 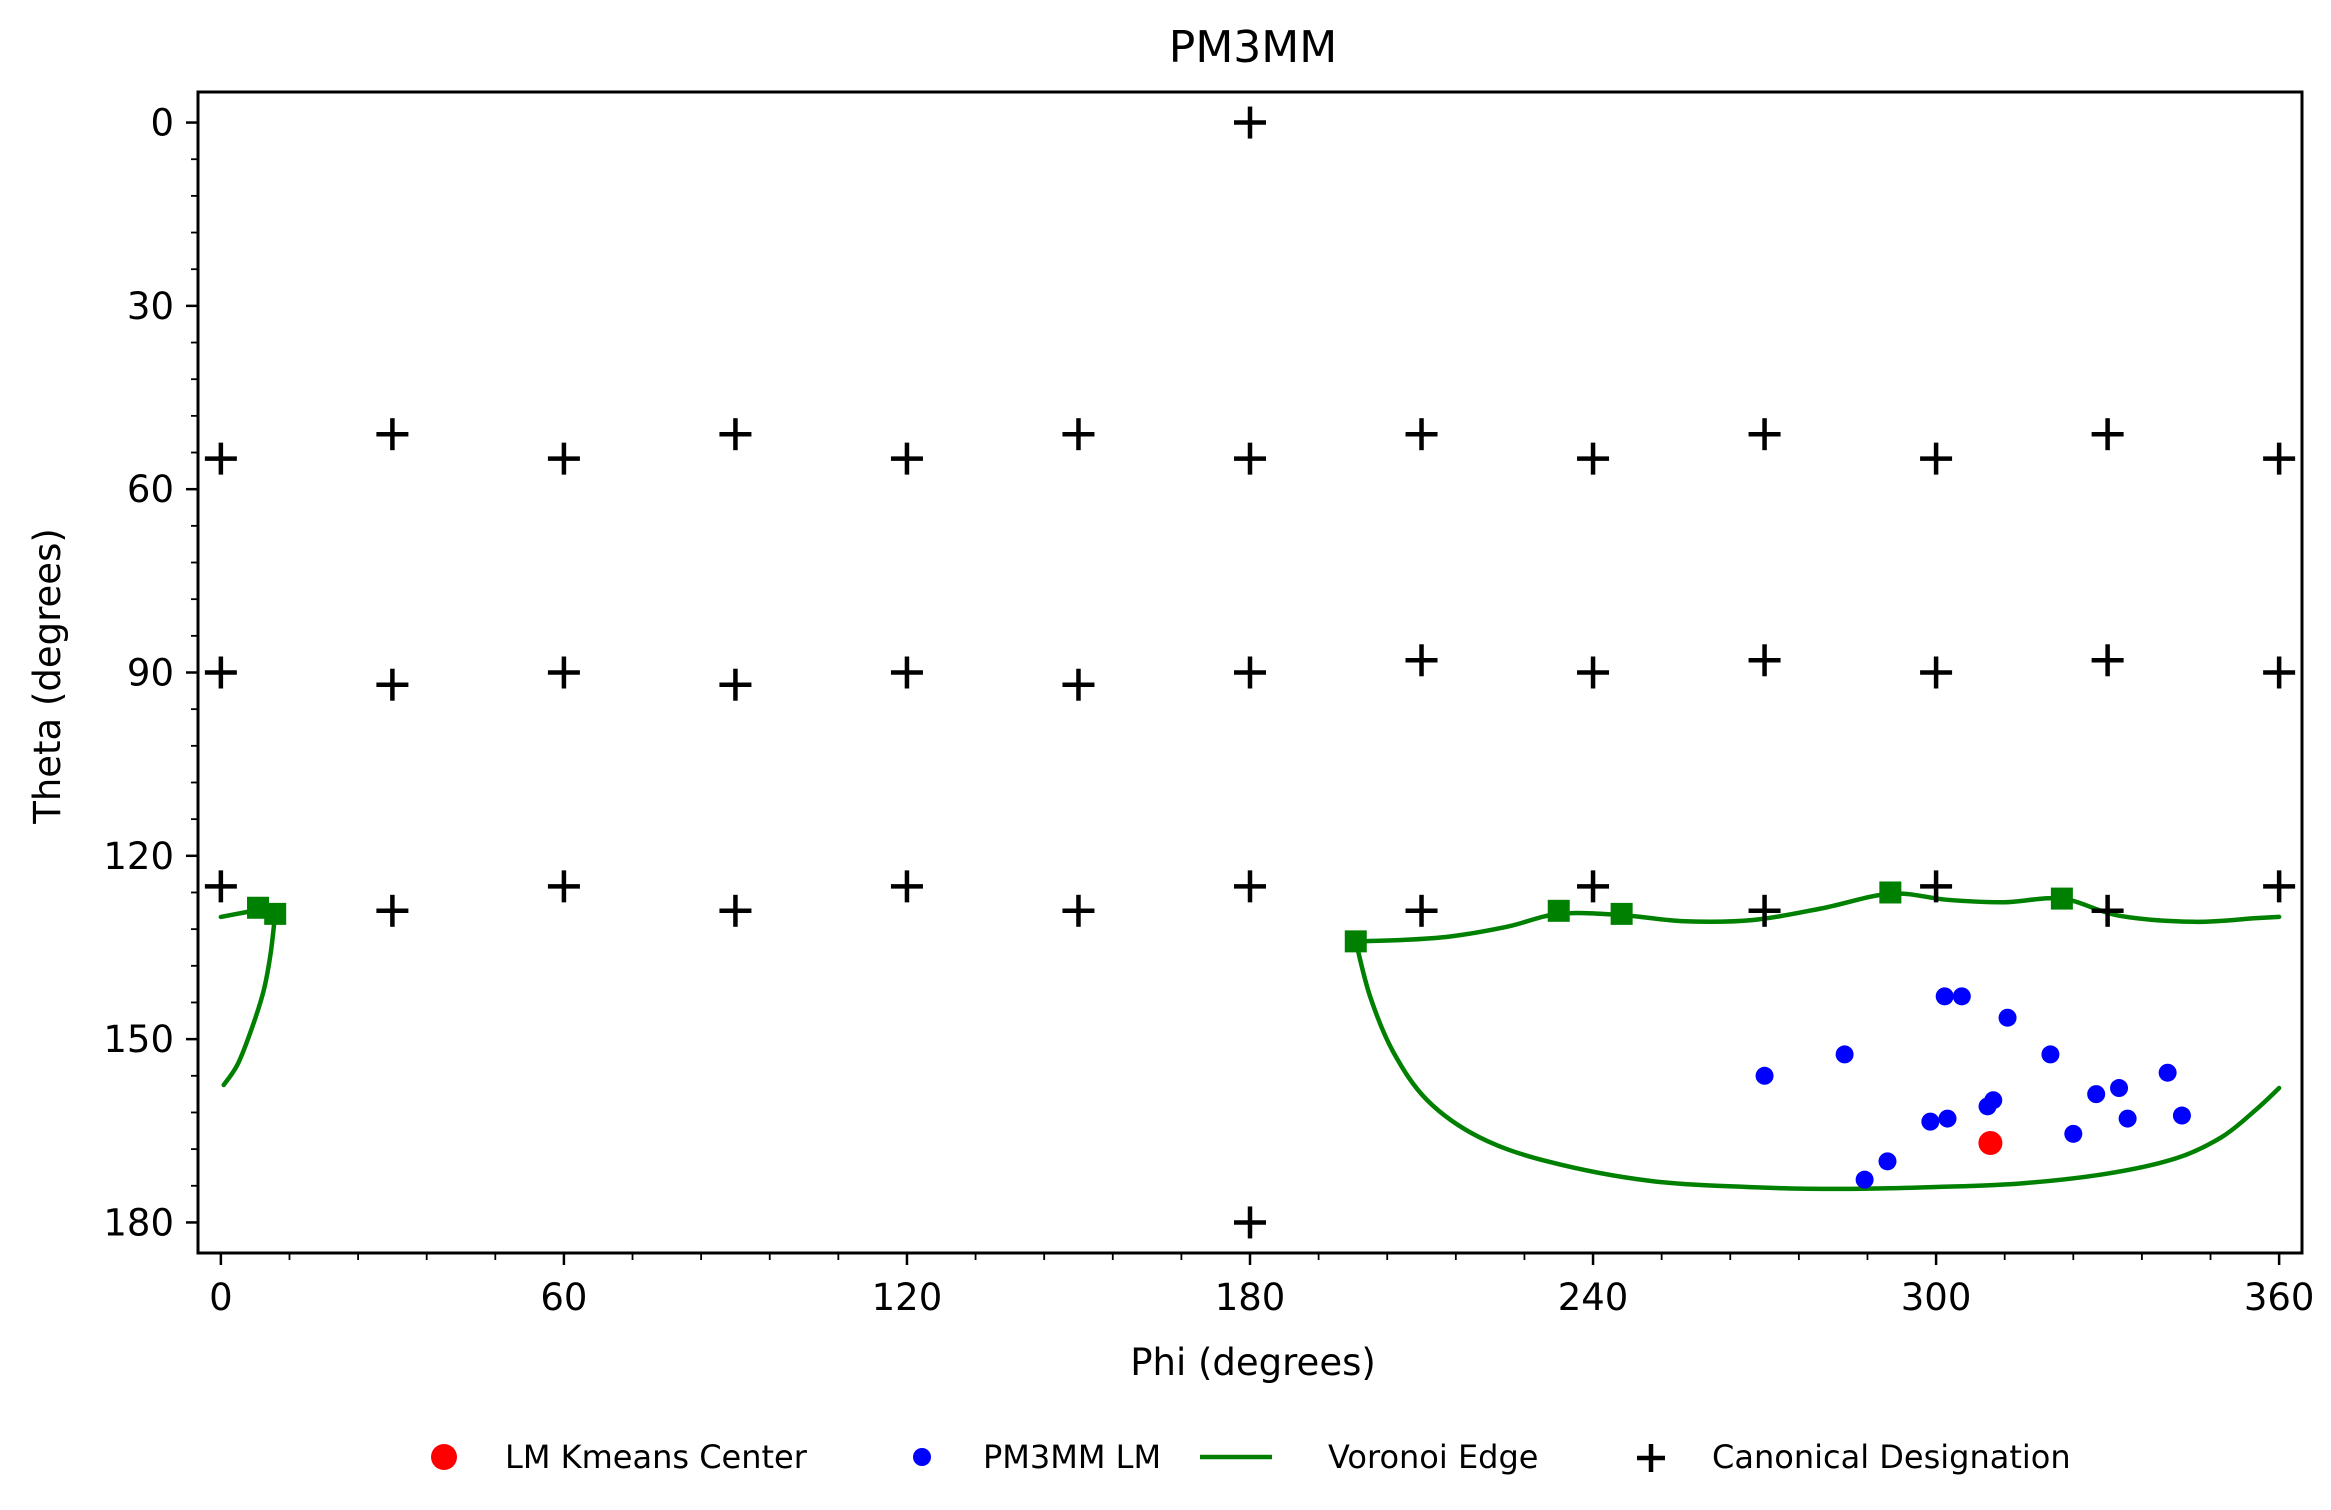 What do you see at coordinates (1433, 1457) in the screenshot?
I see `legend-label: Voronoi Edge` at bounding box center [1433, 1457].